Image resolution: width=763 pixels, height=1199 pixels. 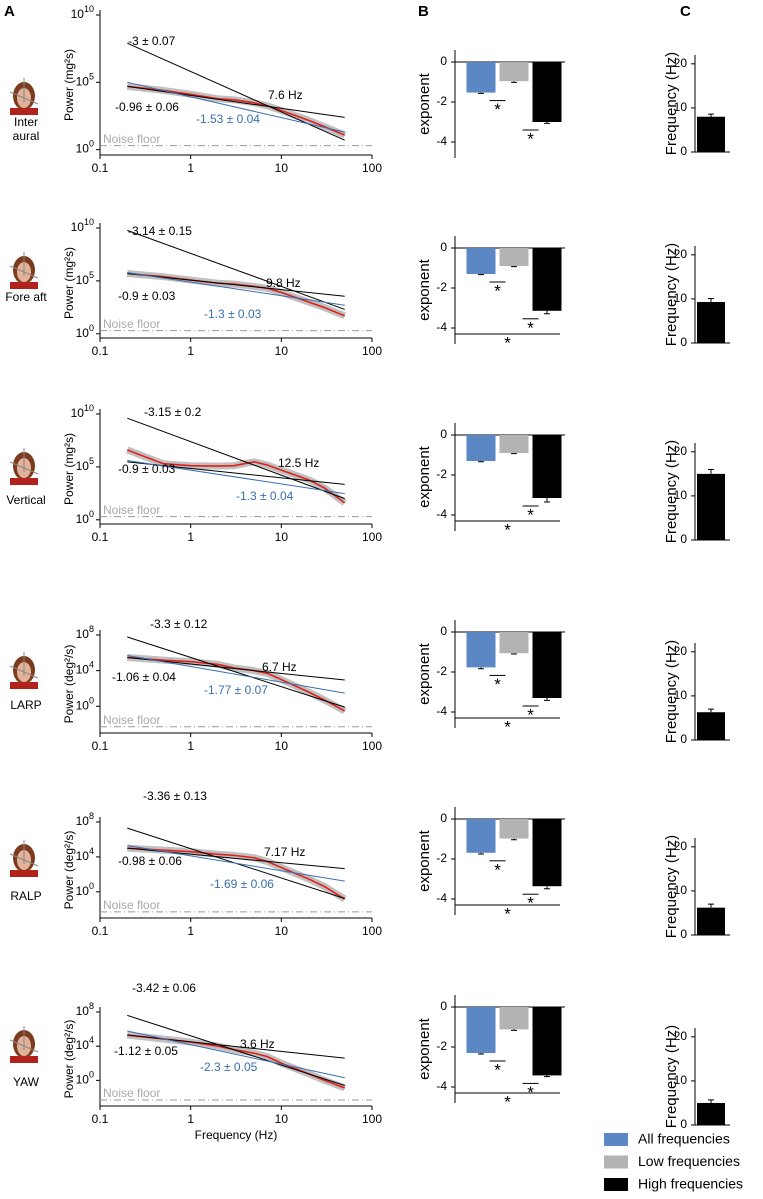 What do you see at coordinates (175, 796) in the screenshot?
I see `annotation: -3.36 ± 0.13` at bounding box center [175, 796].